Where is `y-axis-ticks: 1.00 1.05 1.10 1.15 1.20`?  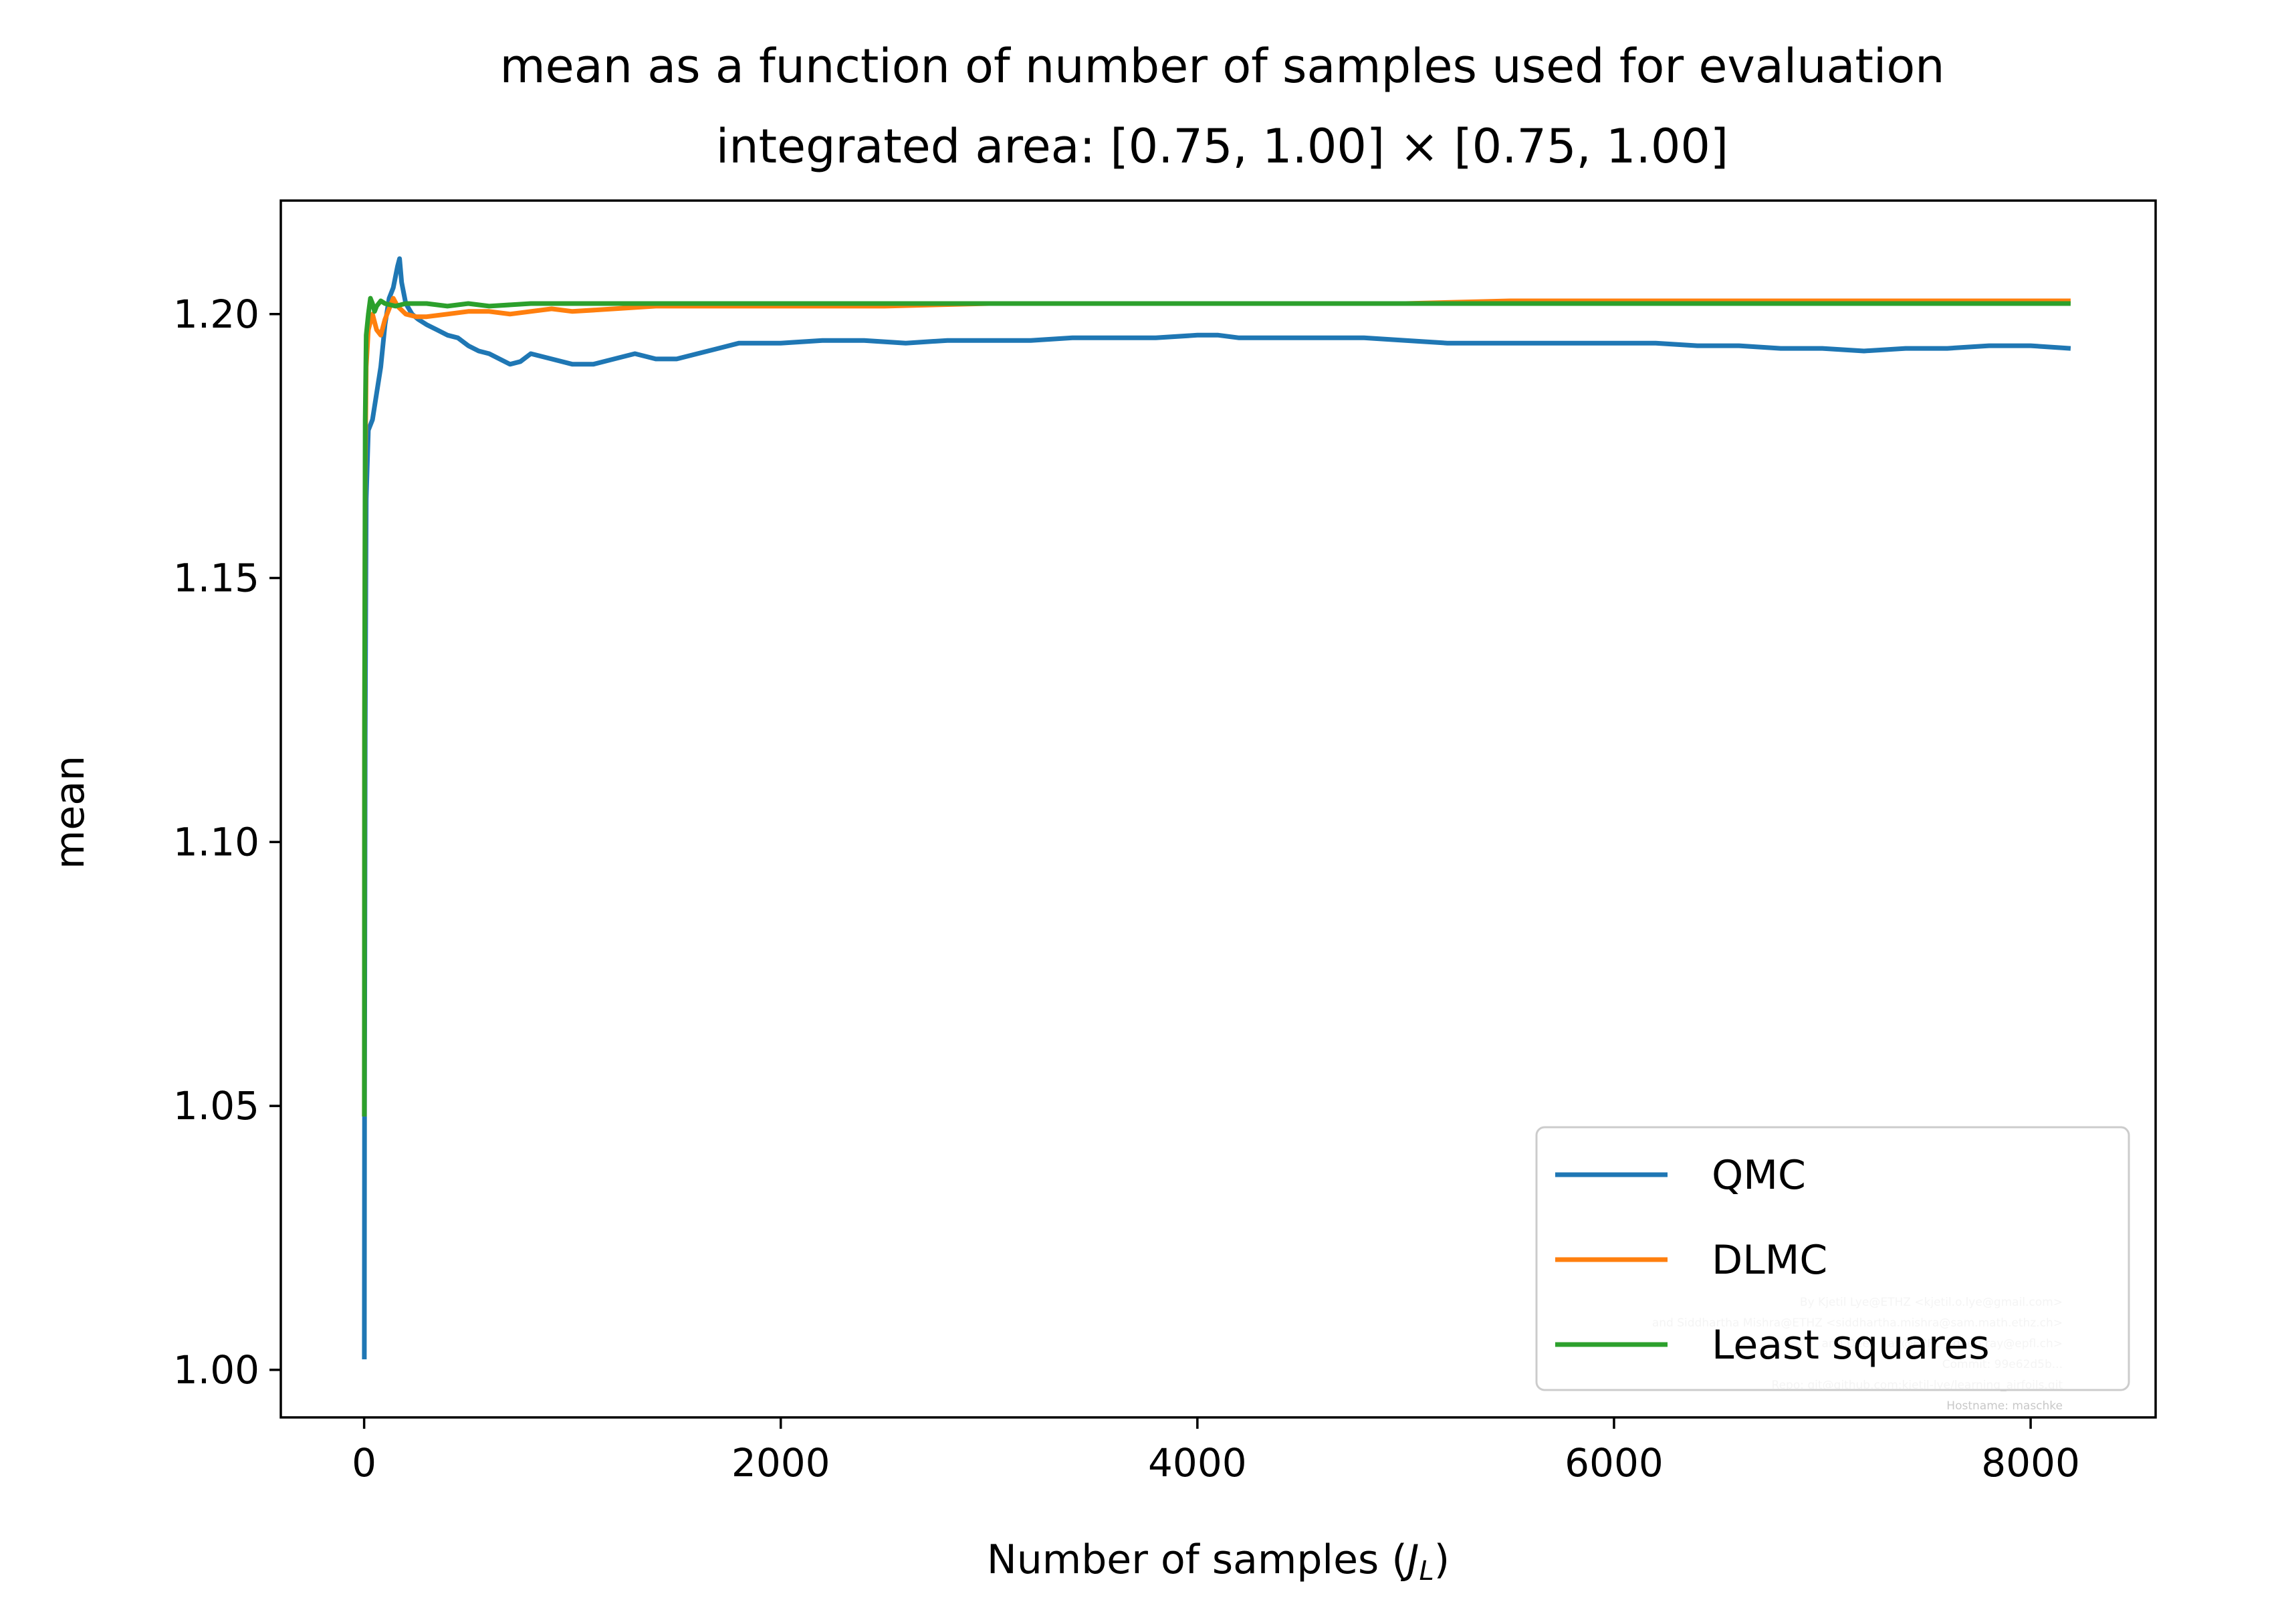
y-axis-ticks: 1.00 1.05 1.10 1.15 1.20 is located at coordinates (227, 842).